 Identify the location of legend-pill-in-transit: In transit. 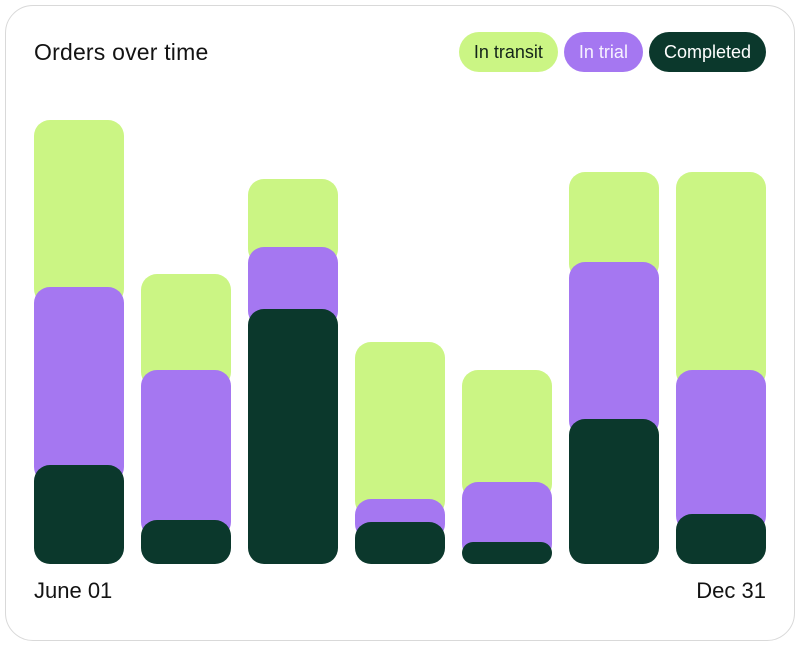
(508, 52).